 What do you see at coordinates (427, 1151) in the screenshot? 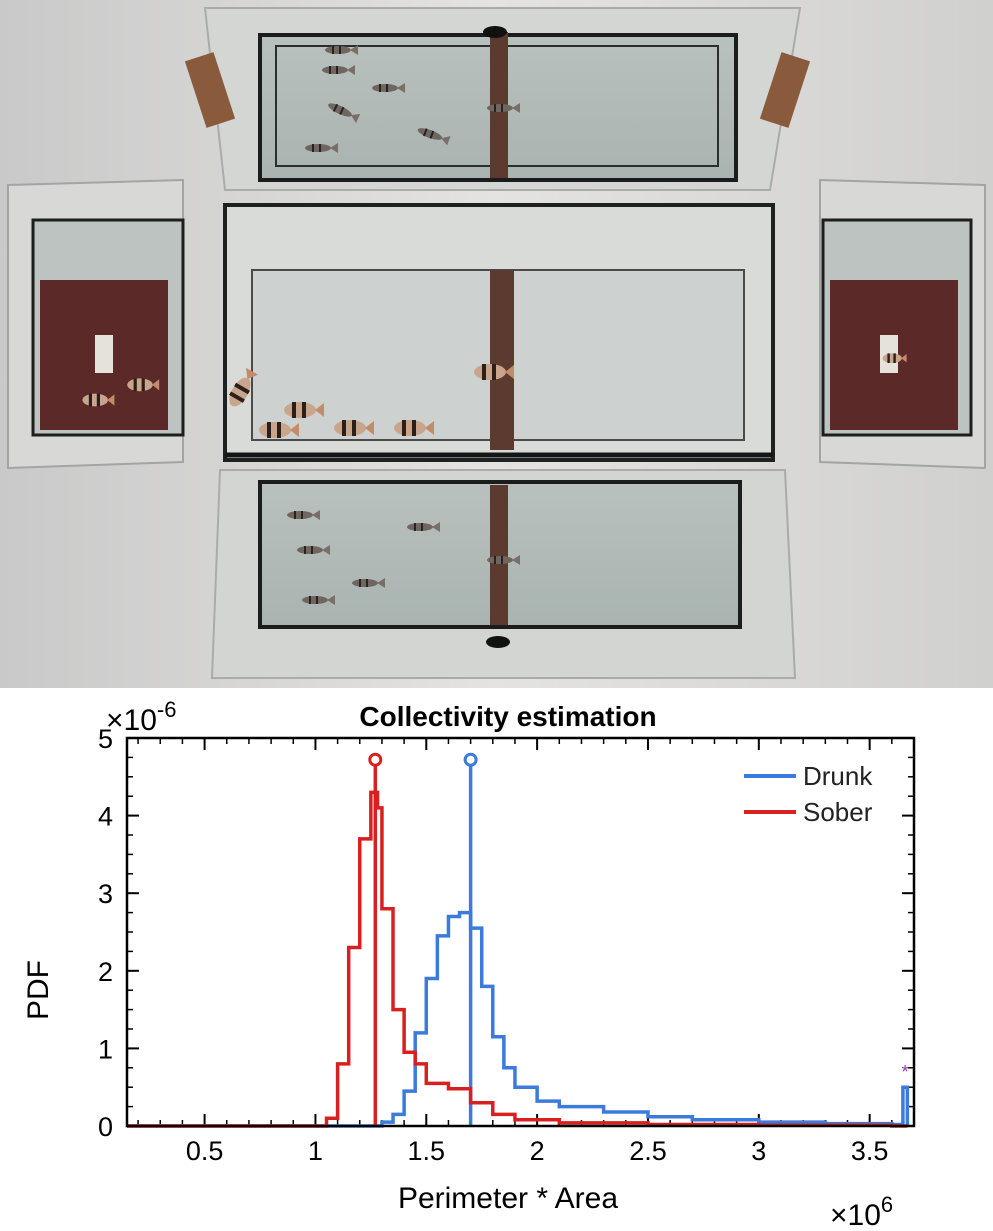
I see `x-tick-label: 1.5` at bounding box center [427, 1151].